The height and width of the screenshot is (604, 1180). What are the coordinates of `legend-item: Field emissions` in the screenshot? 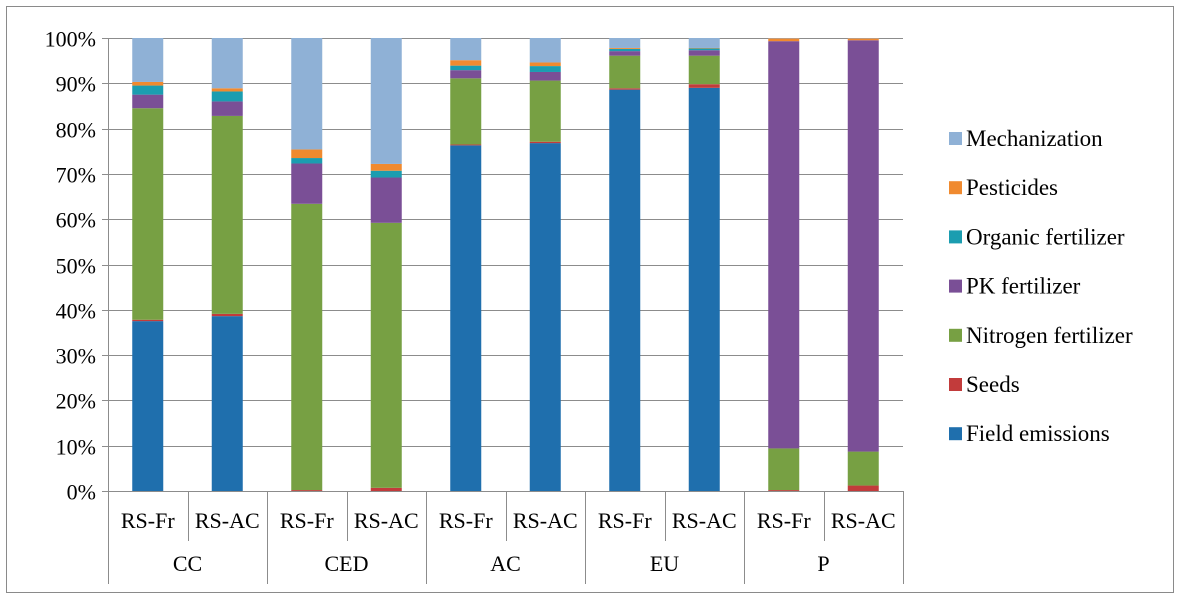 It's located at (1029, 433).